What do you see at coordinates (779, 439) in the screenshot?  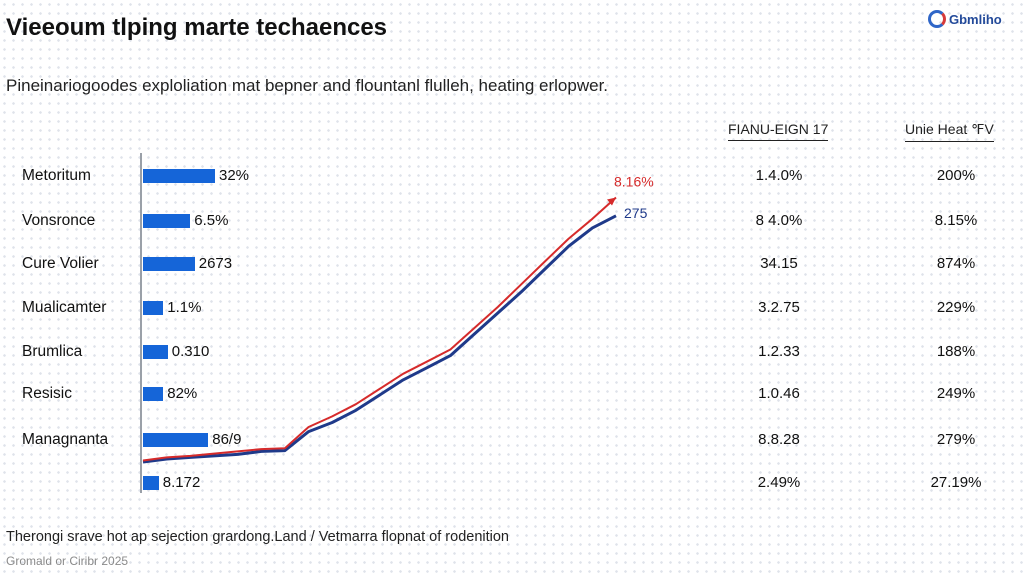 I see `table-cell-col1: 8.8.28` at bounding box center [779, 439].